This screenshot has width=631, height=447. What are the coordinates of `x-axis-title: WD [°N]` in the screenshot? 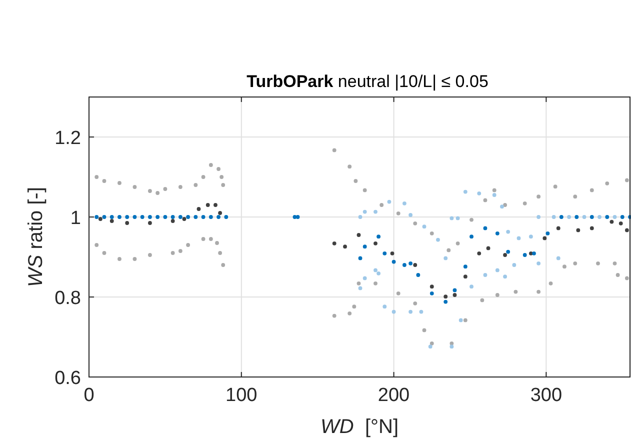 It's located at (359, 427).